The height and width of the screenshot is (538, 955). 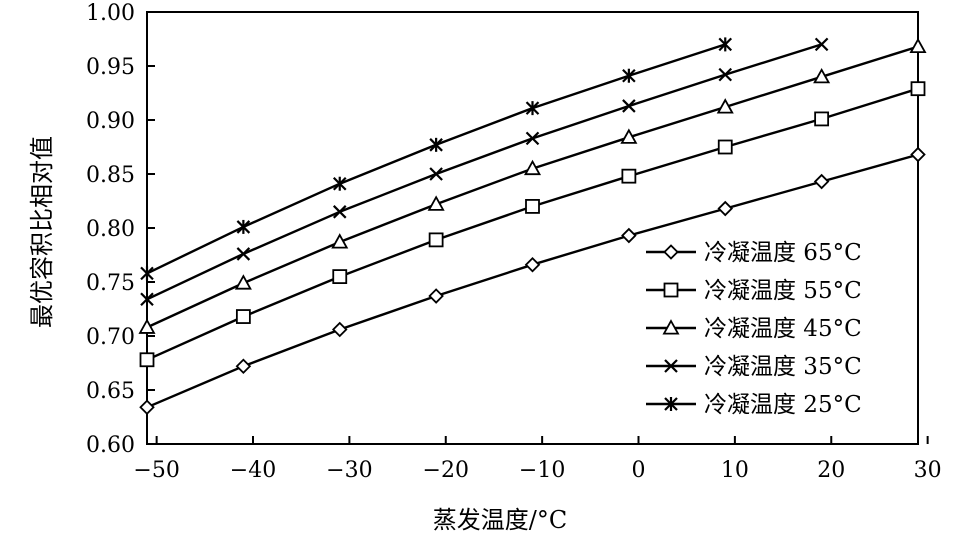 I want to click on x-tick-label: −30, so click(x=349, y=470).